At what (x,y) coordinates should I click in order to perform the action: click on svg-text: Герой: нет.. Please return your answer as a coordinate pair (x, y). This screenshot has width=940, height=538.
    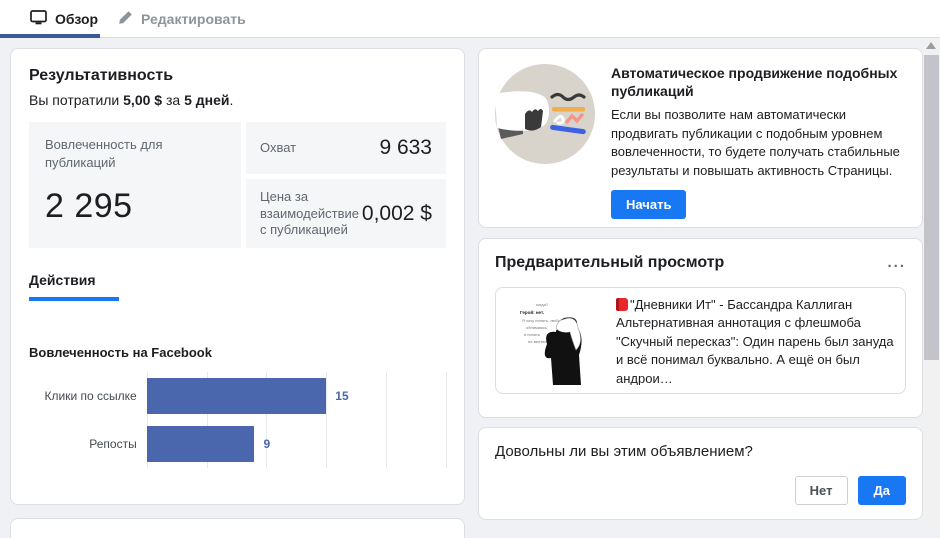
    Looking at the image, I should click on (532, 312).